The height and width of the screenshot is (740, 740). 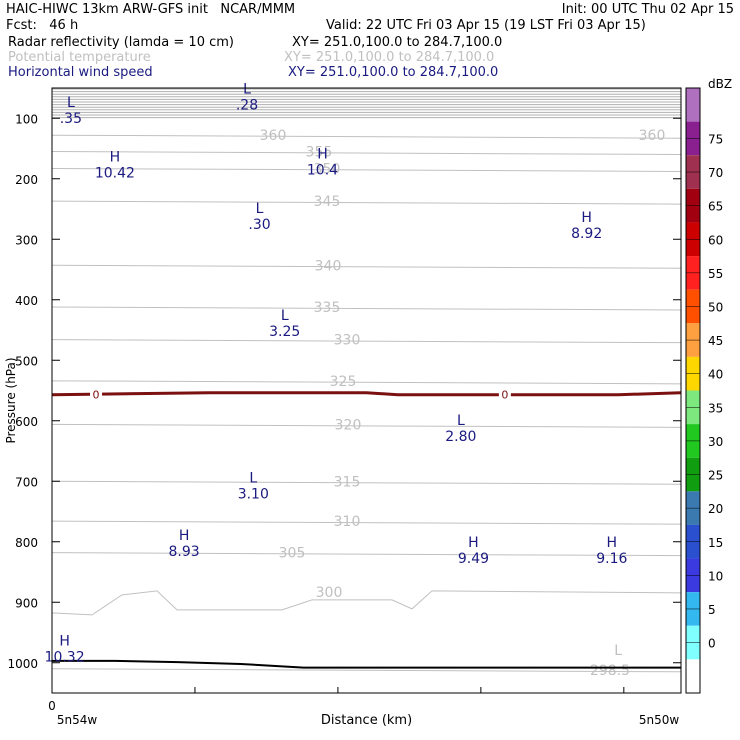 I want to click on field-theta-xy: XY= 251.0,100.0 to 284.7,100.0, so click(x=389, y=57).